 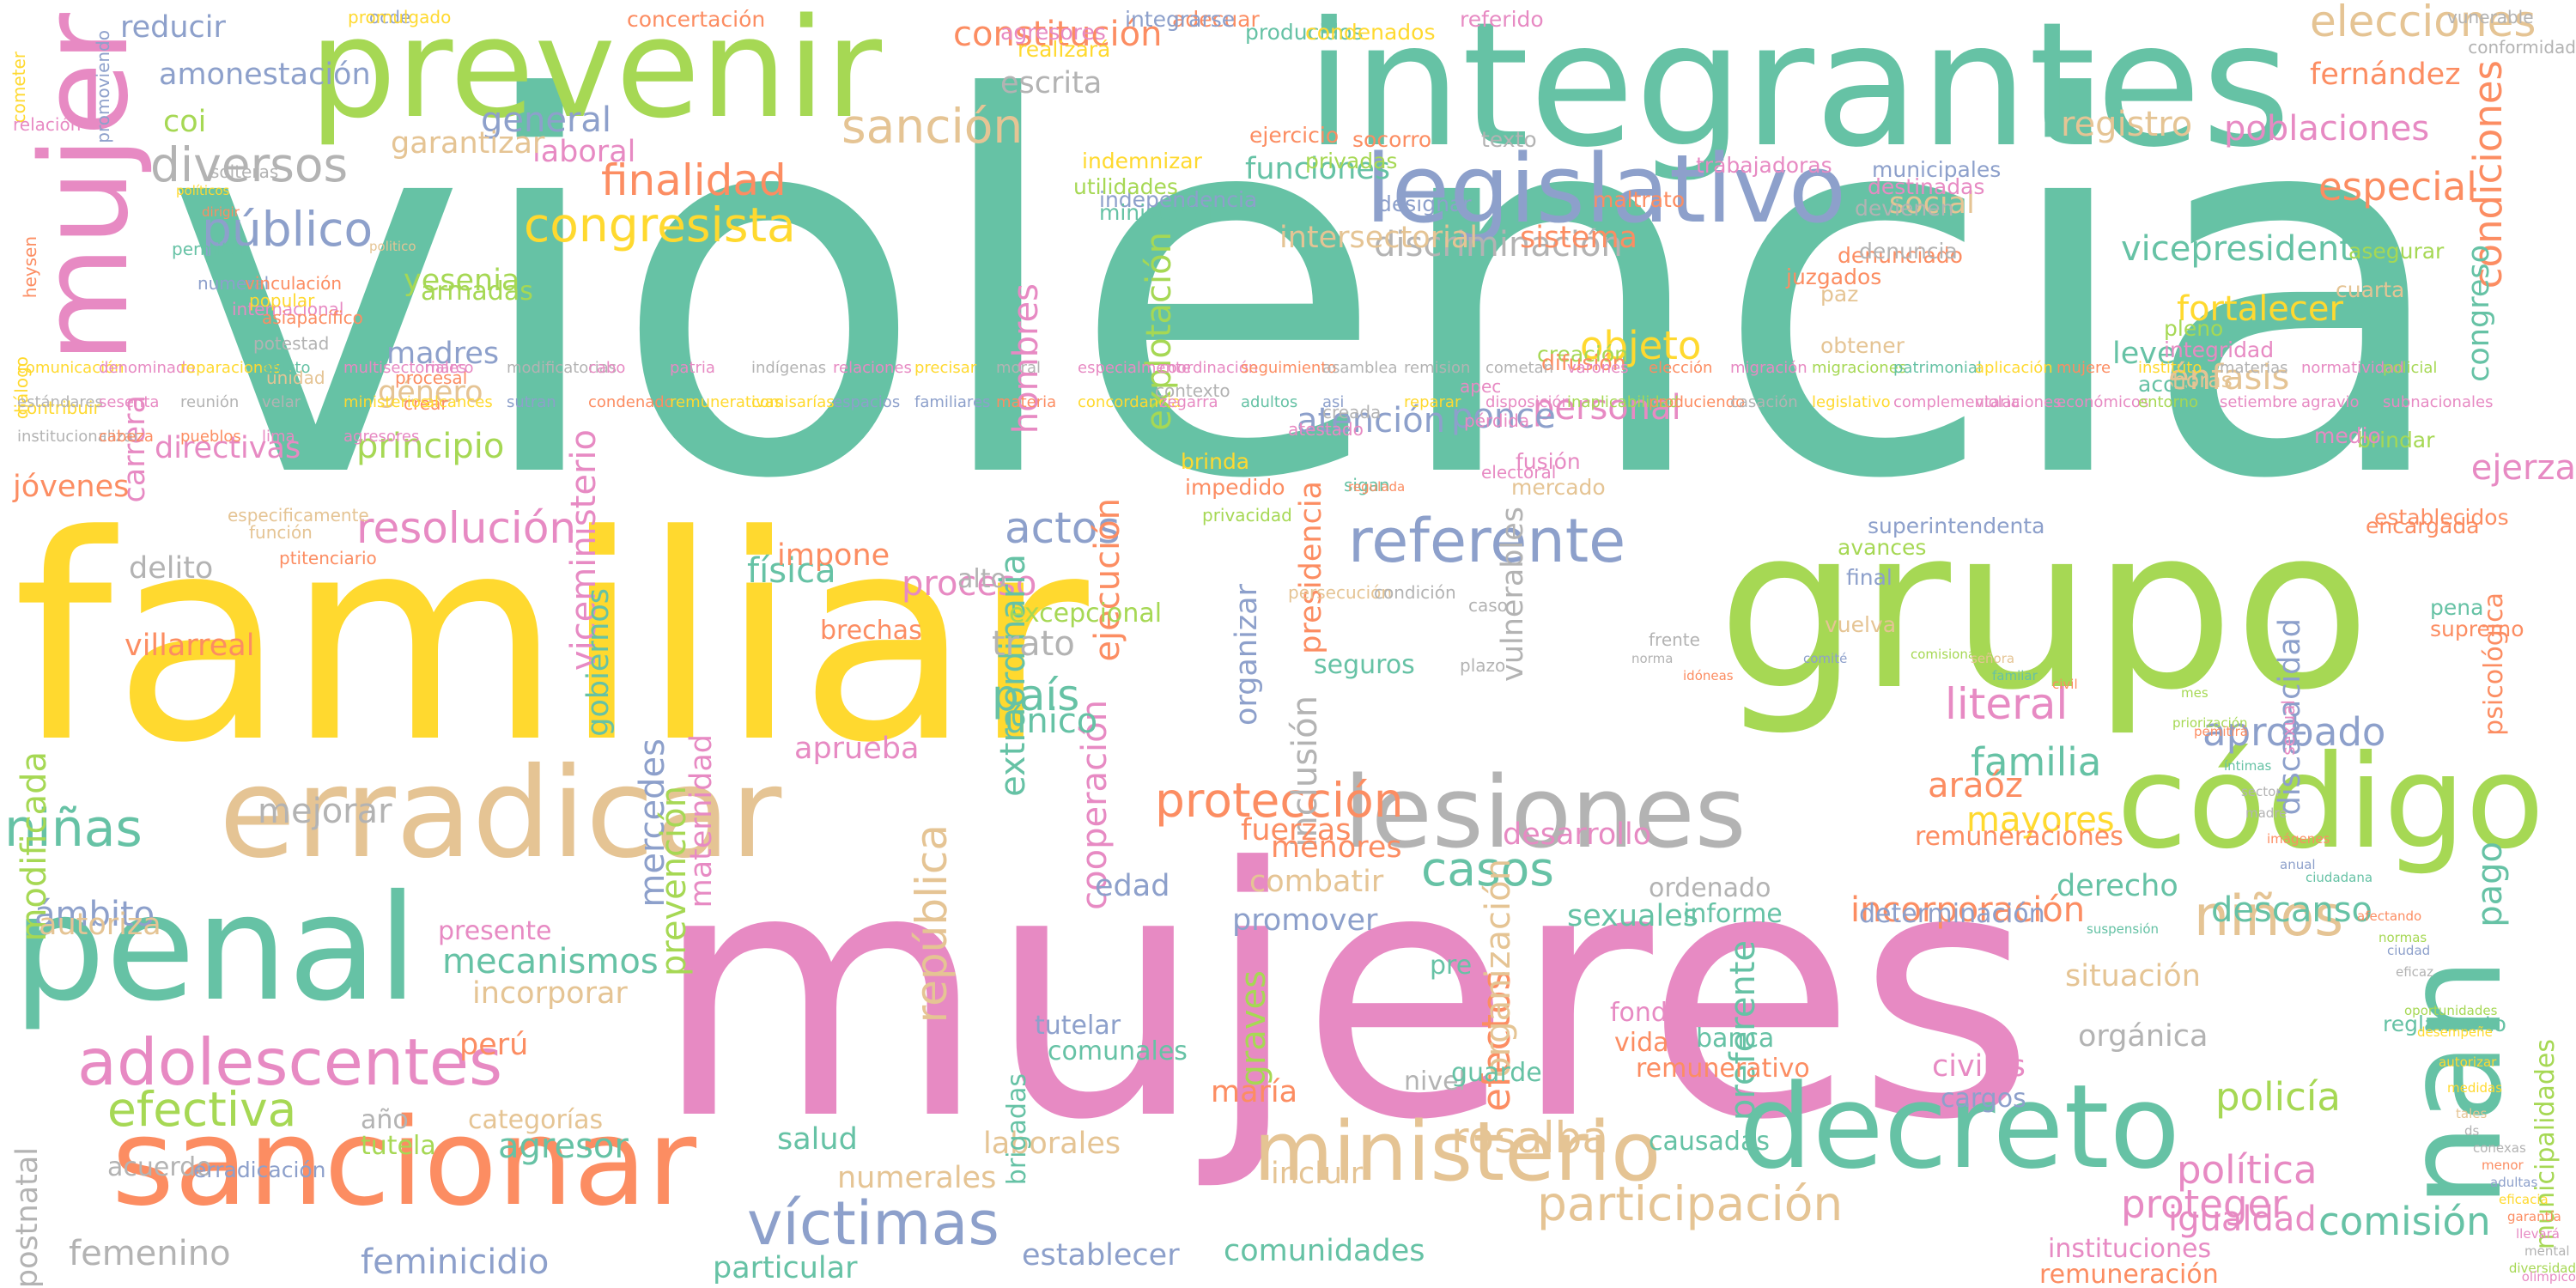 I want to click on word: menor, so click(x=2503, y=1165).